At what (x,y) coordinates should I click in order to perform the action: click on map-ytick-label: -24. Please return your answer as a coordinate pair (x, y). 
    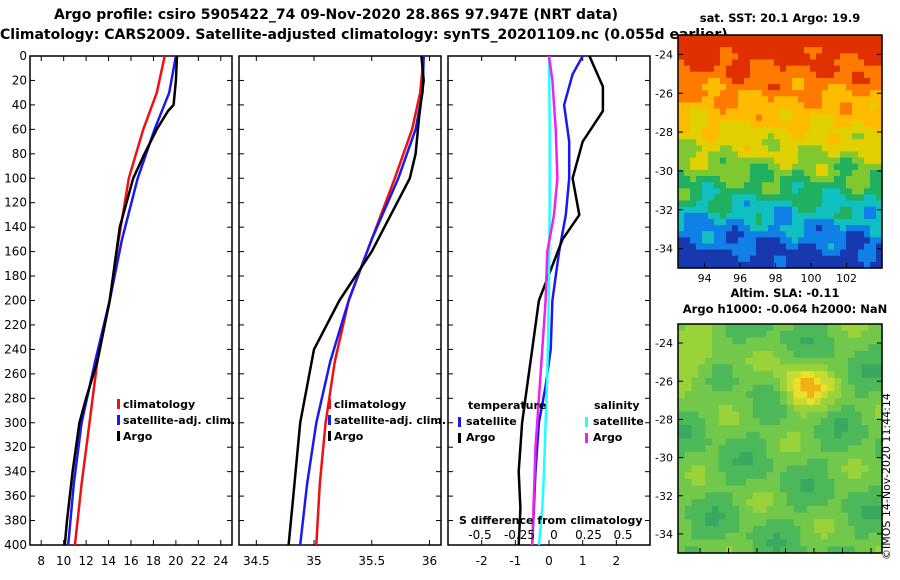
    Looking at the image, I should click on (664, 54).